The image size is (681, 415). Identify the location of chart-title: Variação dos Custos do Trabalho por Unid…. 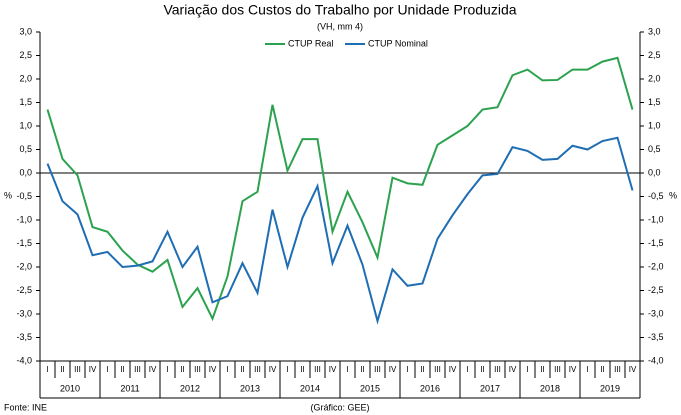
(339, 10).